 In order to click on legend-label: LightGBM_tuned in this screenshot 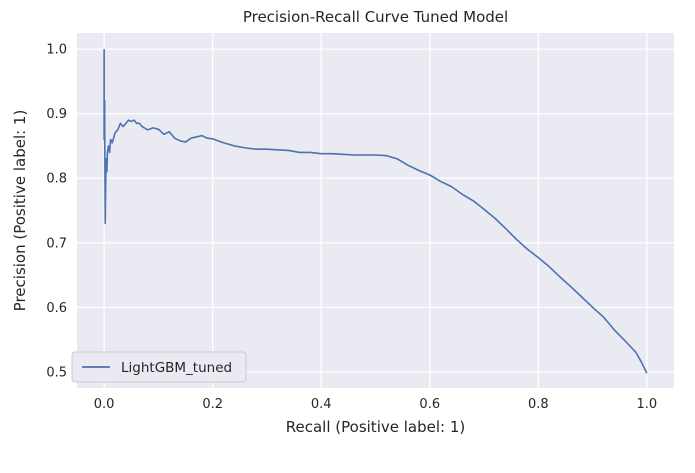, I will do `click(176, 368)`.